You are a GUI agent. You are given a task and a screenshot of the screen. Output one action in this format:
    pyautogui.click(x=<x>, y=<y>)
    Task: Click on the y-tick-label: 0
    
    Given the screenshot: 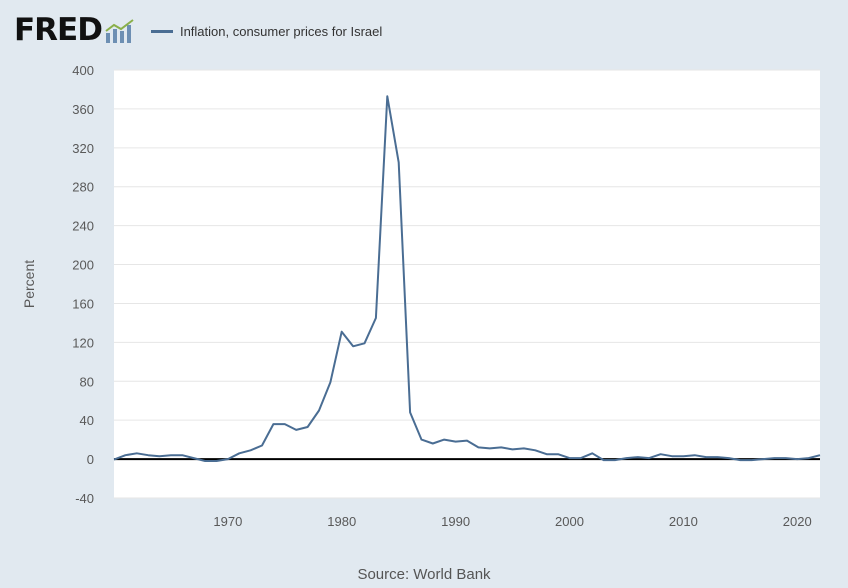 What is the action you would take?
    pyautogui.click(x=90, y=459)
    